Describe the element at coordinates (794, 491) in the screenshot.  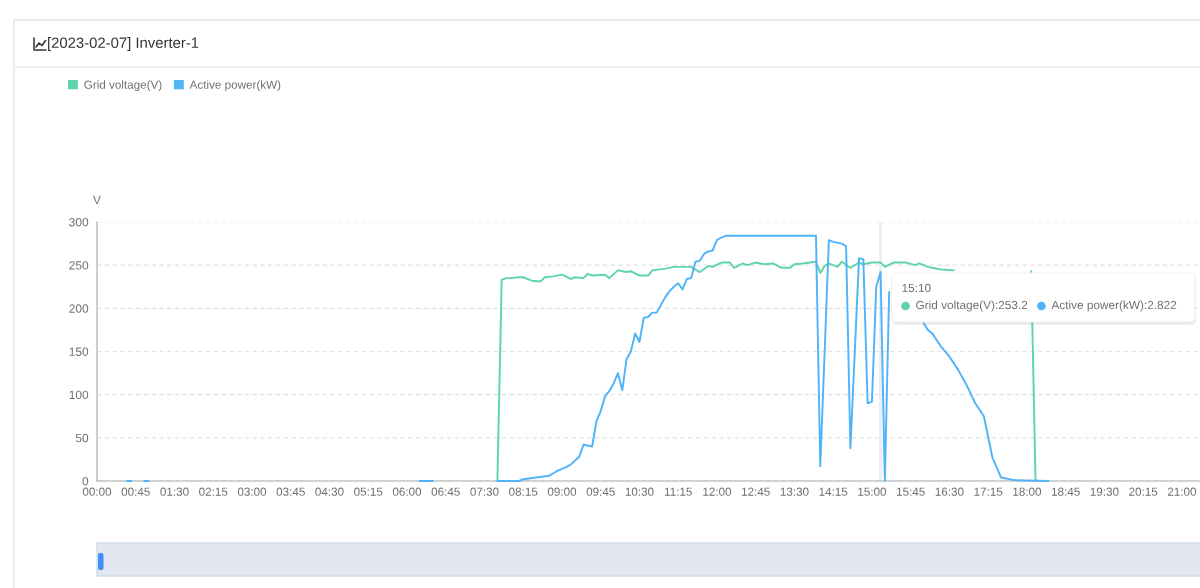
I see `x-tick-label: 13:30` at that location.